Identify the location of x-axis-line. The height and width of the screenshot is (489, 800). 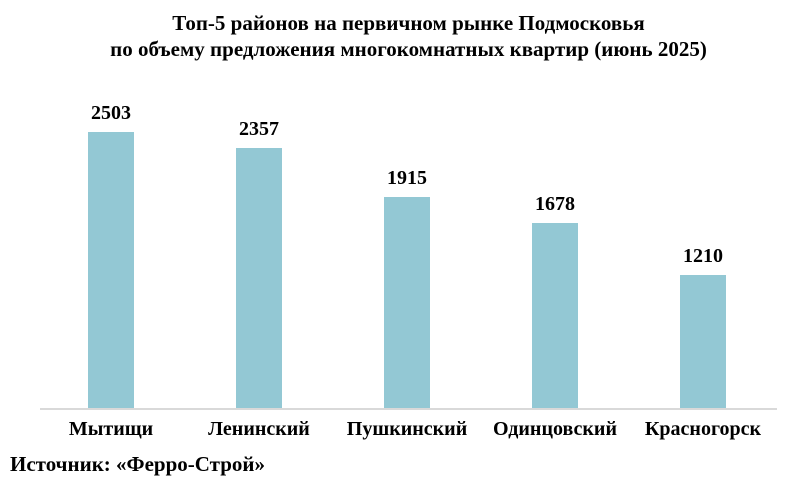
(408, 409).